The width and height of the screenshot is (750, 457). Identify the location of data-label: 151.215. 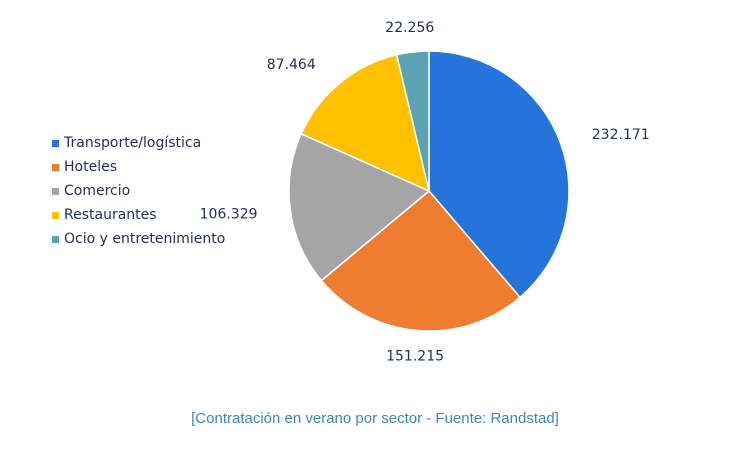
(415, 356).